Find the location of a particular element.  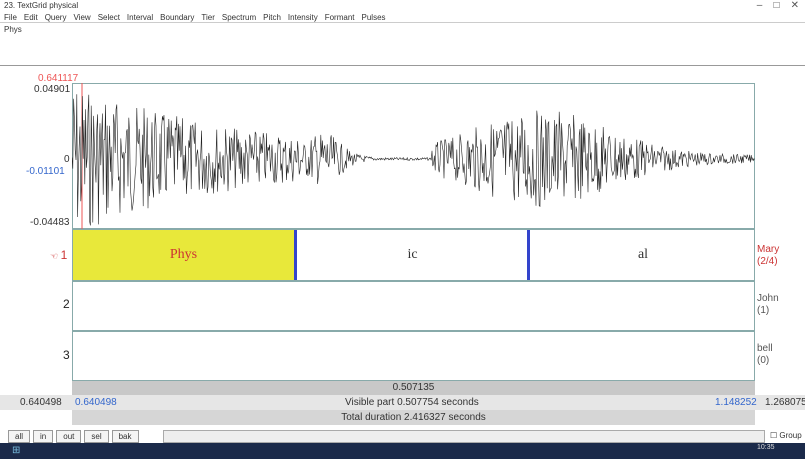

menu-item: Select is located at coordinates (108, 17).